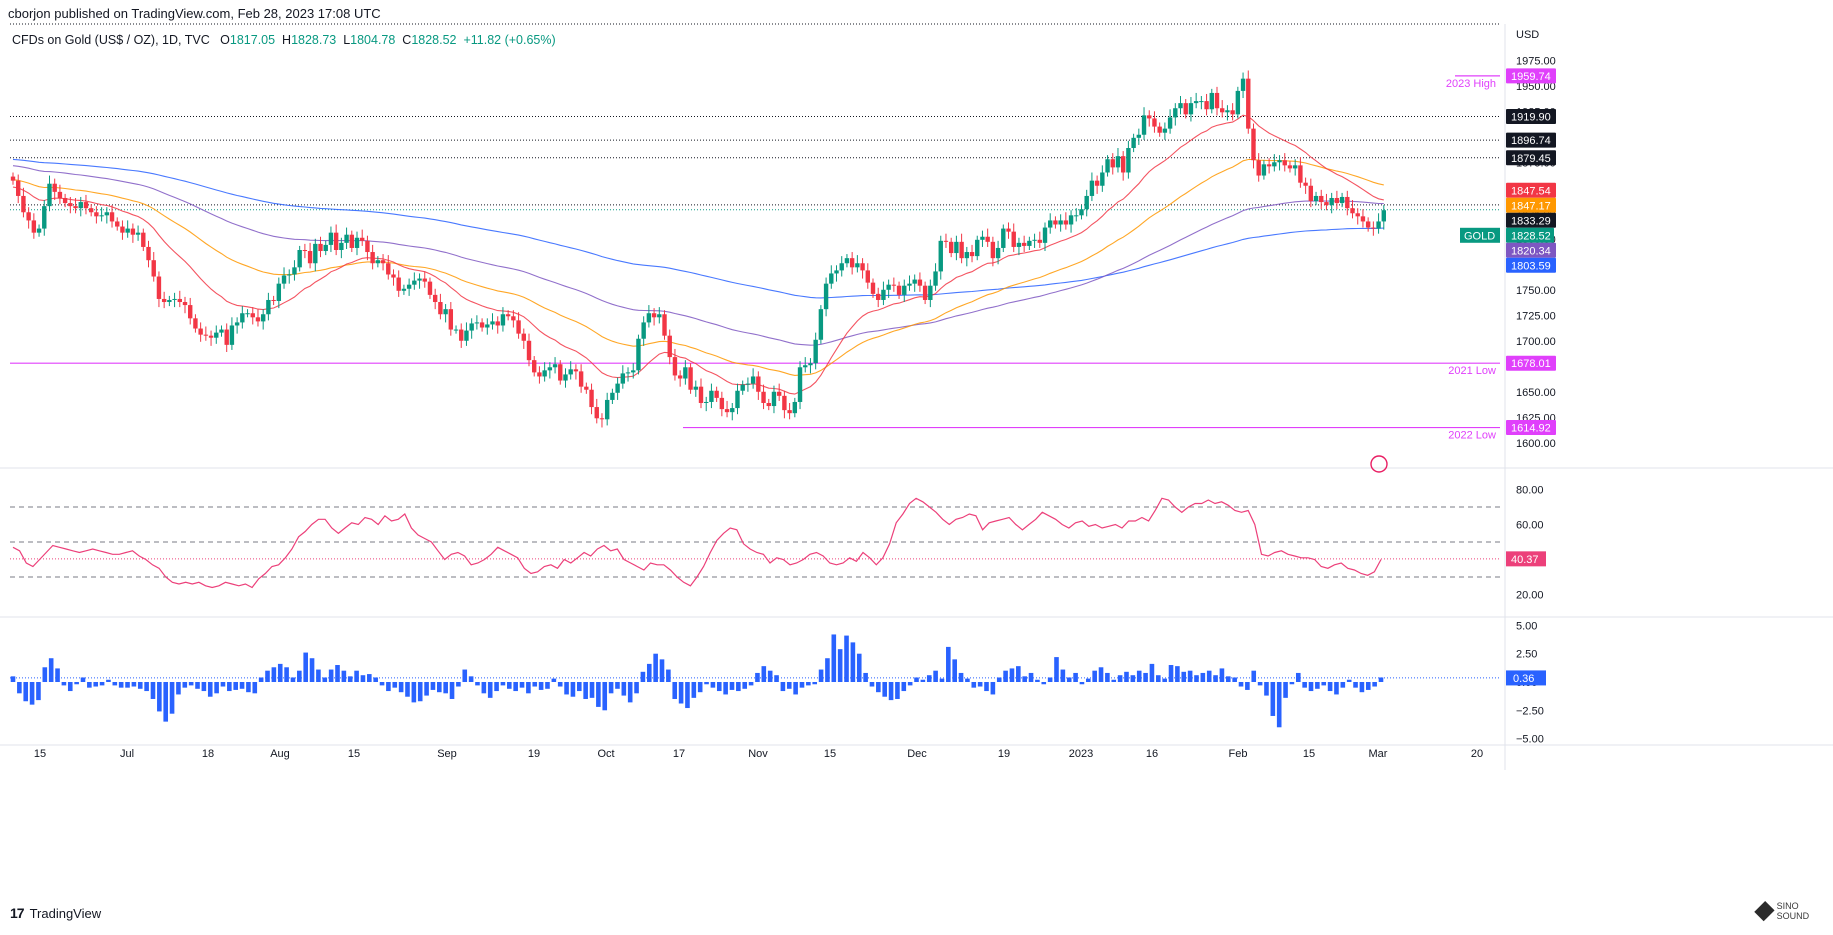 This screenshot has width=1833, height=935. Describe the element at coordinates (447, 754) in the screenshot. I see `x-axis-label: Sep` at that location.